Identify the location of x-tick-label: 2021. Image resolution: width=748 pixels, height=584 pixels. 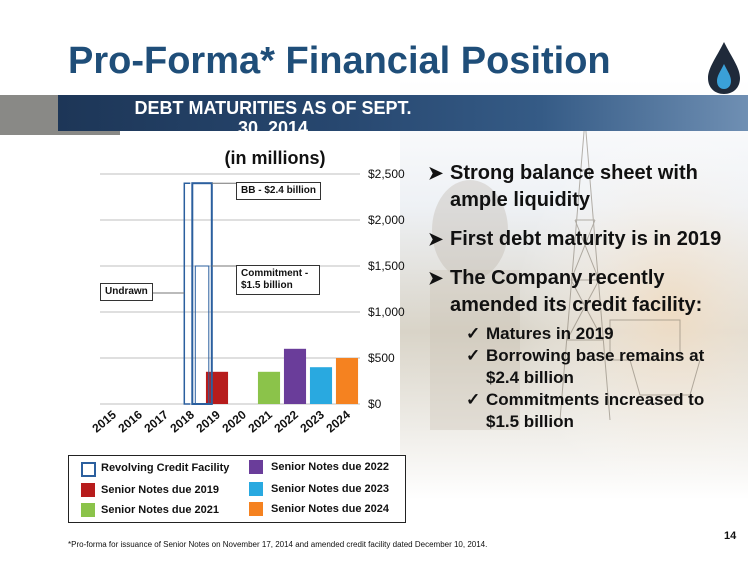
(260, 421).